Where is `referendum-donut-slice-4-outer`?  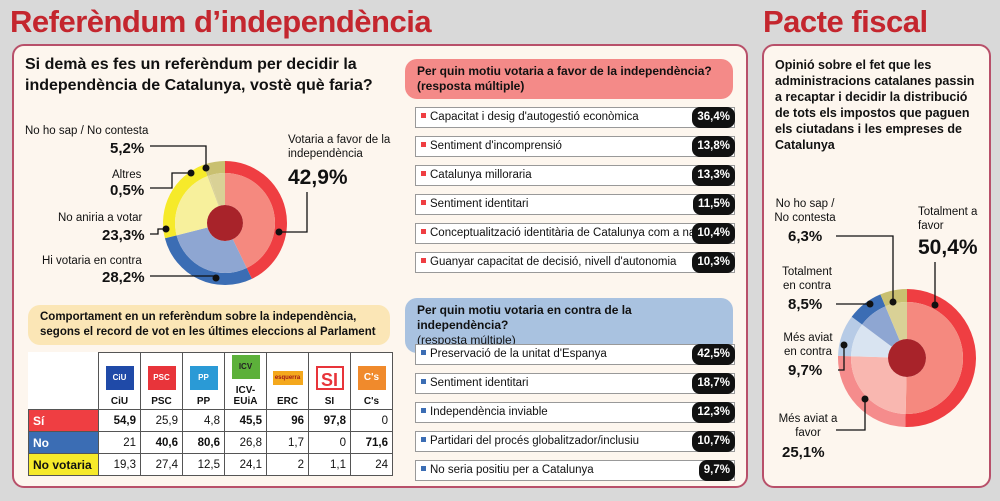
referendum-donut-slice-4-outer is located at coordinates (215, 168).